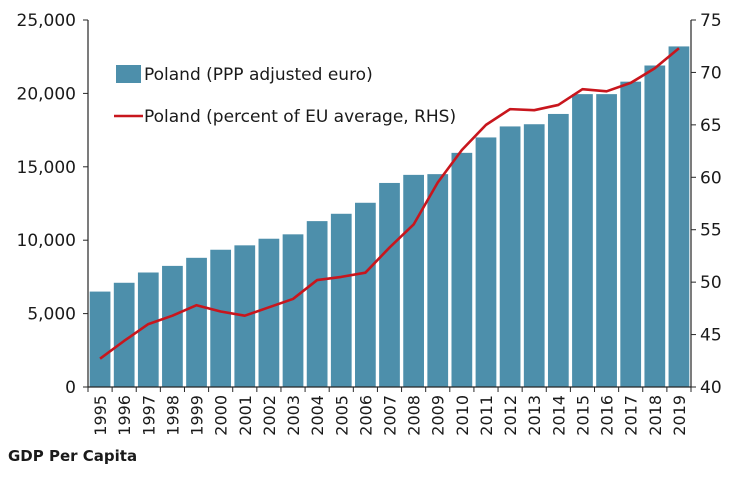 The width and height of the screenshot is (747, 479). I want to click on chart-caption: GDP Per Capita, so click(73, 456).